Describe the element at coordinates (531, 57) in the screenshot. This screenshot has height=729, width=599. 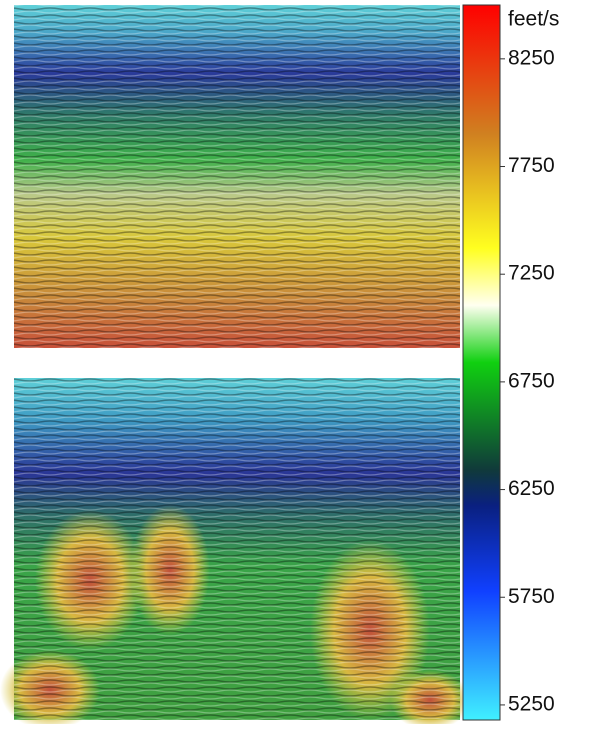
I see `tick-label: 8250` at that location.